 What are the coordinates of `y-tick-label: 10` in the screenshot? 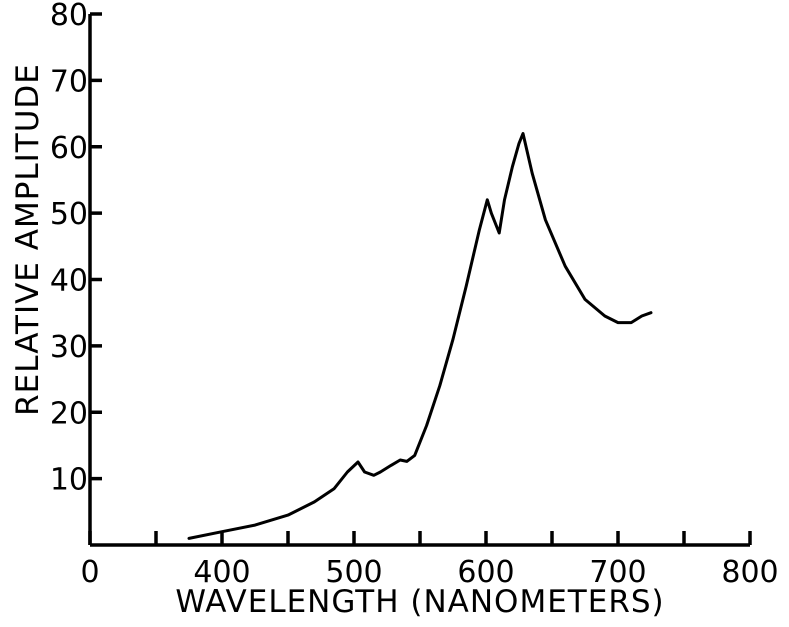 It's located at (69, 480).